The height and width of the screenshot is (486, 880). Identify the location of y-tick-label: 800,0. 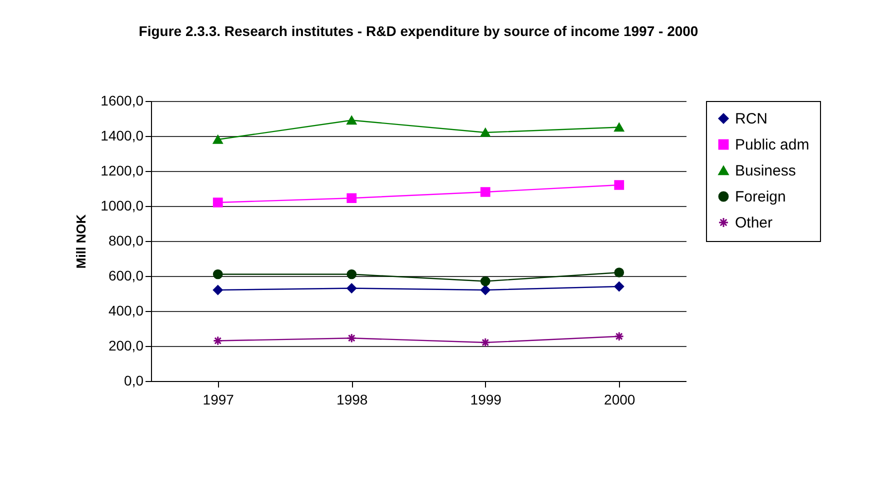
(126, 240).